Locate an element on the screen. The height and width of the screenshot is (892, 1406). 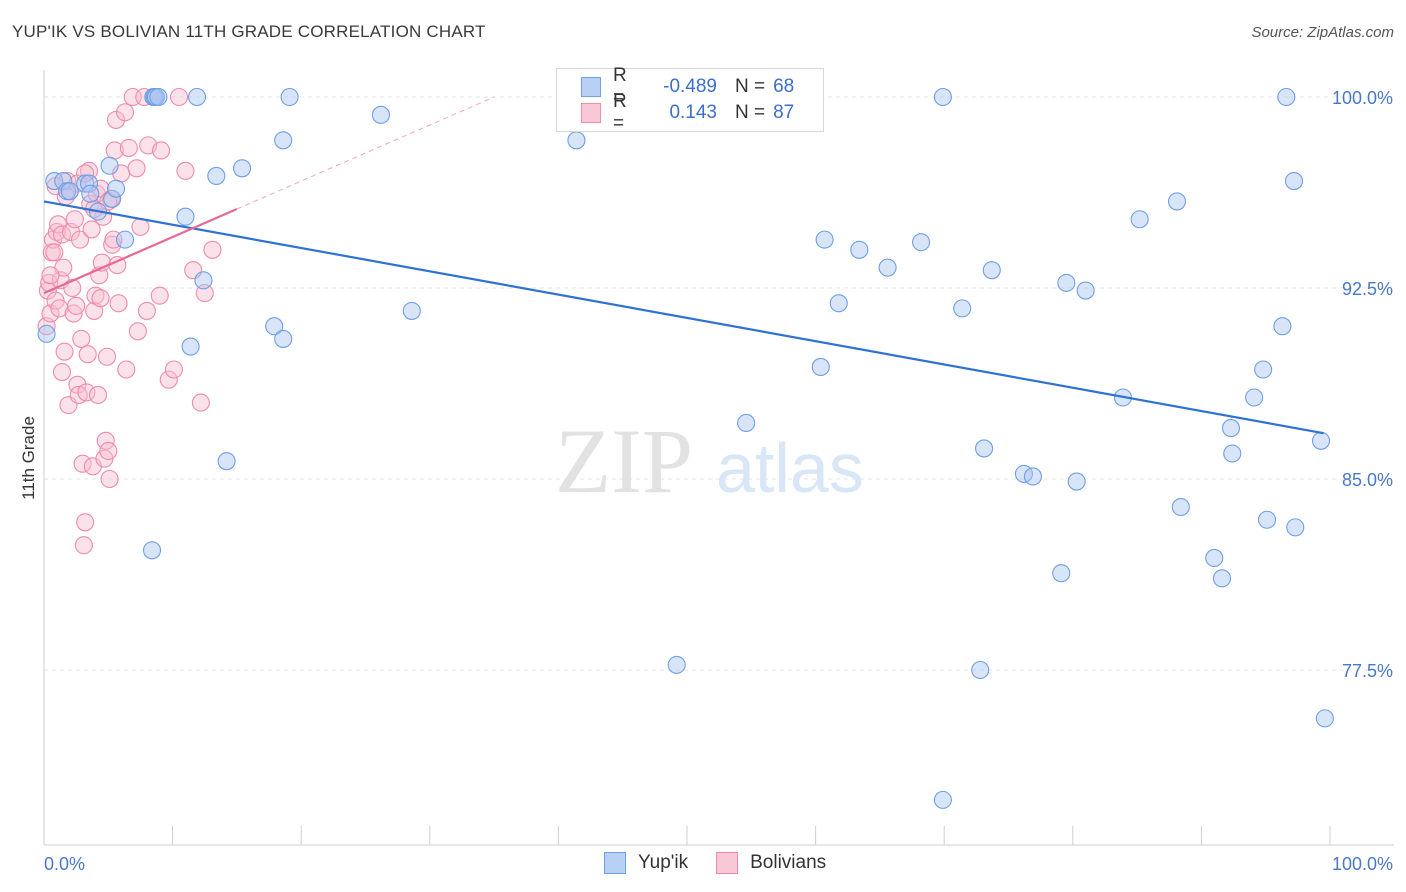
source-credit: Source: ZipAtlas.com is located at coordinates (1322, 32).